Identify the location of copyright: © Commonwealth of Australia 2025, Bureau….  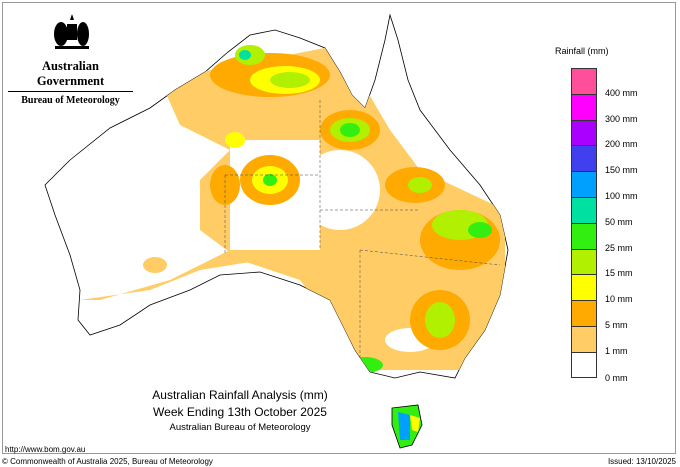
(107, 461).